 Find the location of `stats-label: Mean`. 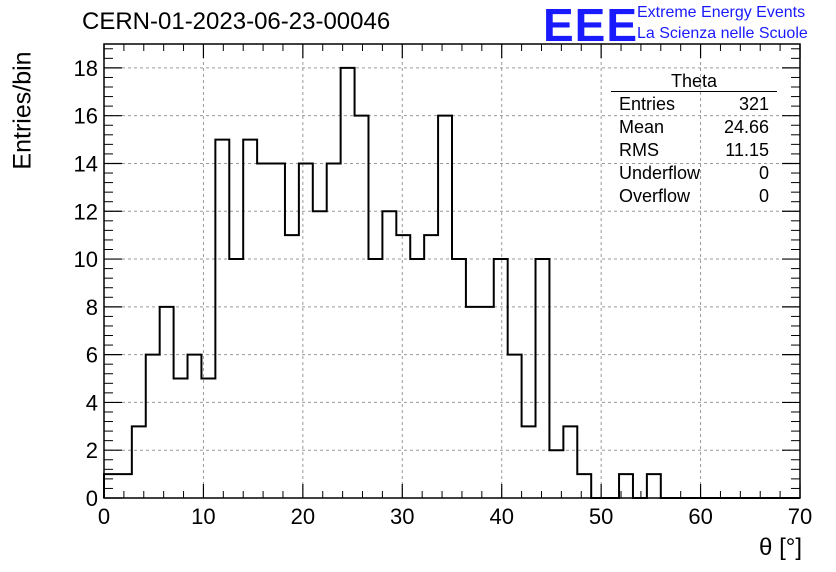

stats-label: Mean is located at coordinates (642, 127).